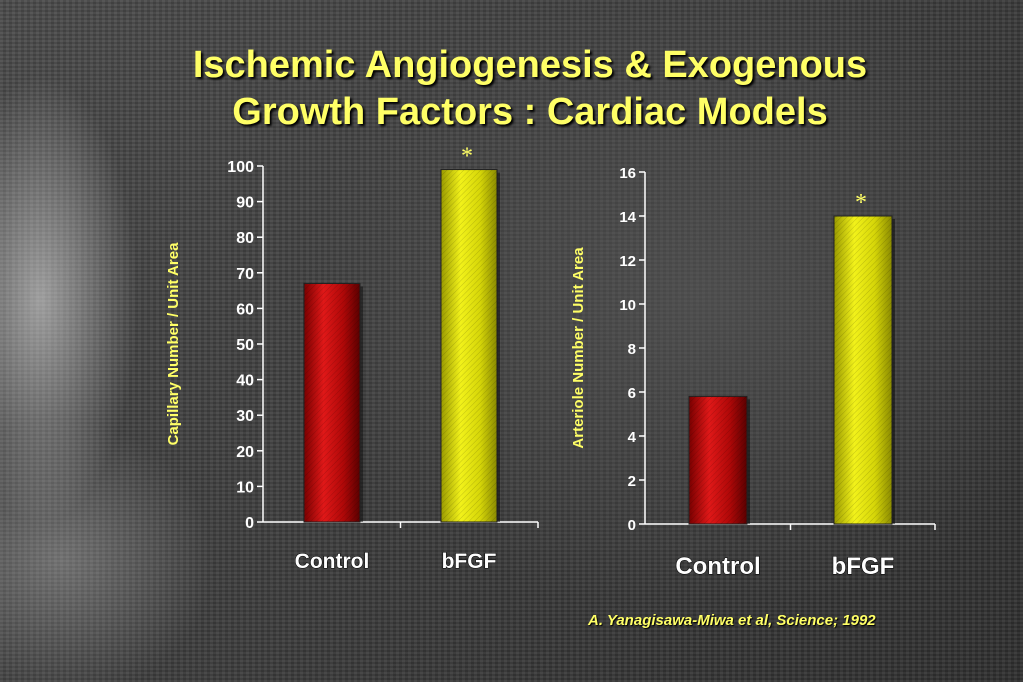 The height and width of the screenshot is (682, 1023). Describe the element at coordinates (632, 349) in the screenshot. I see `y-tick-label: 8` at that location.